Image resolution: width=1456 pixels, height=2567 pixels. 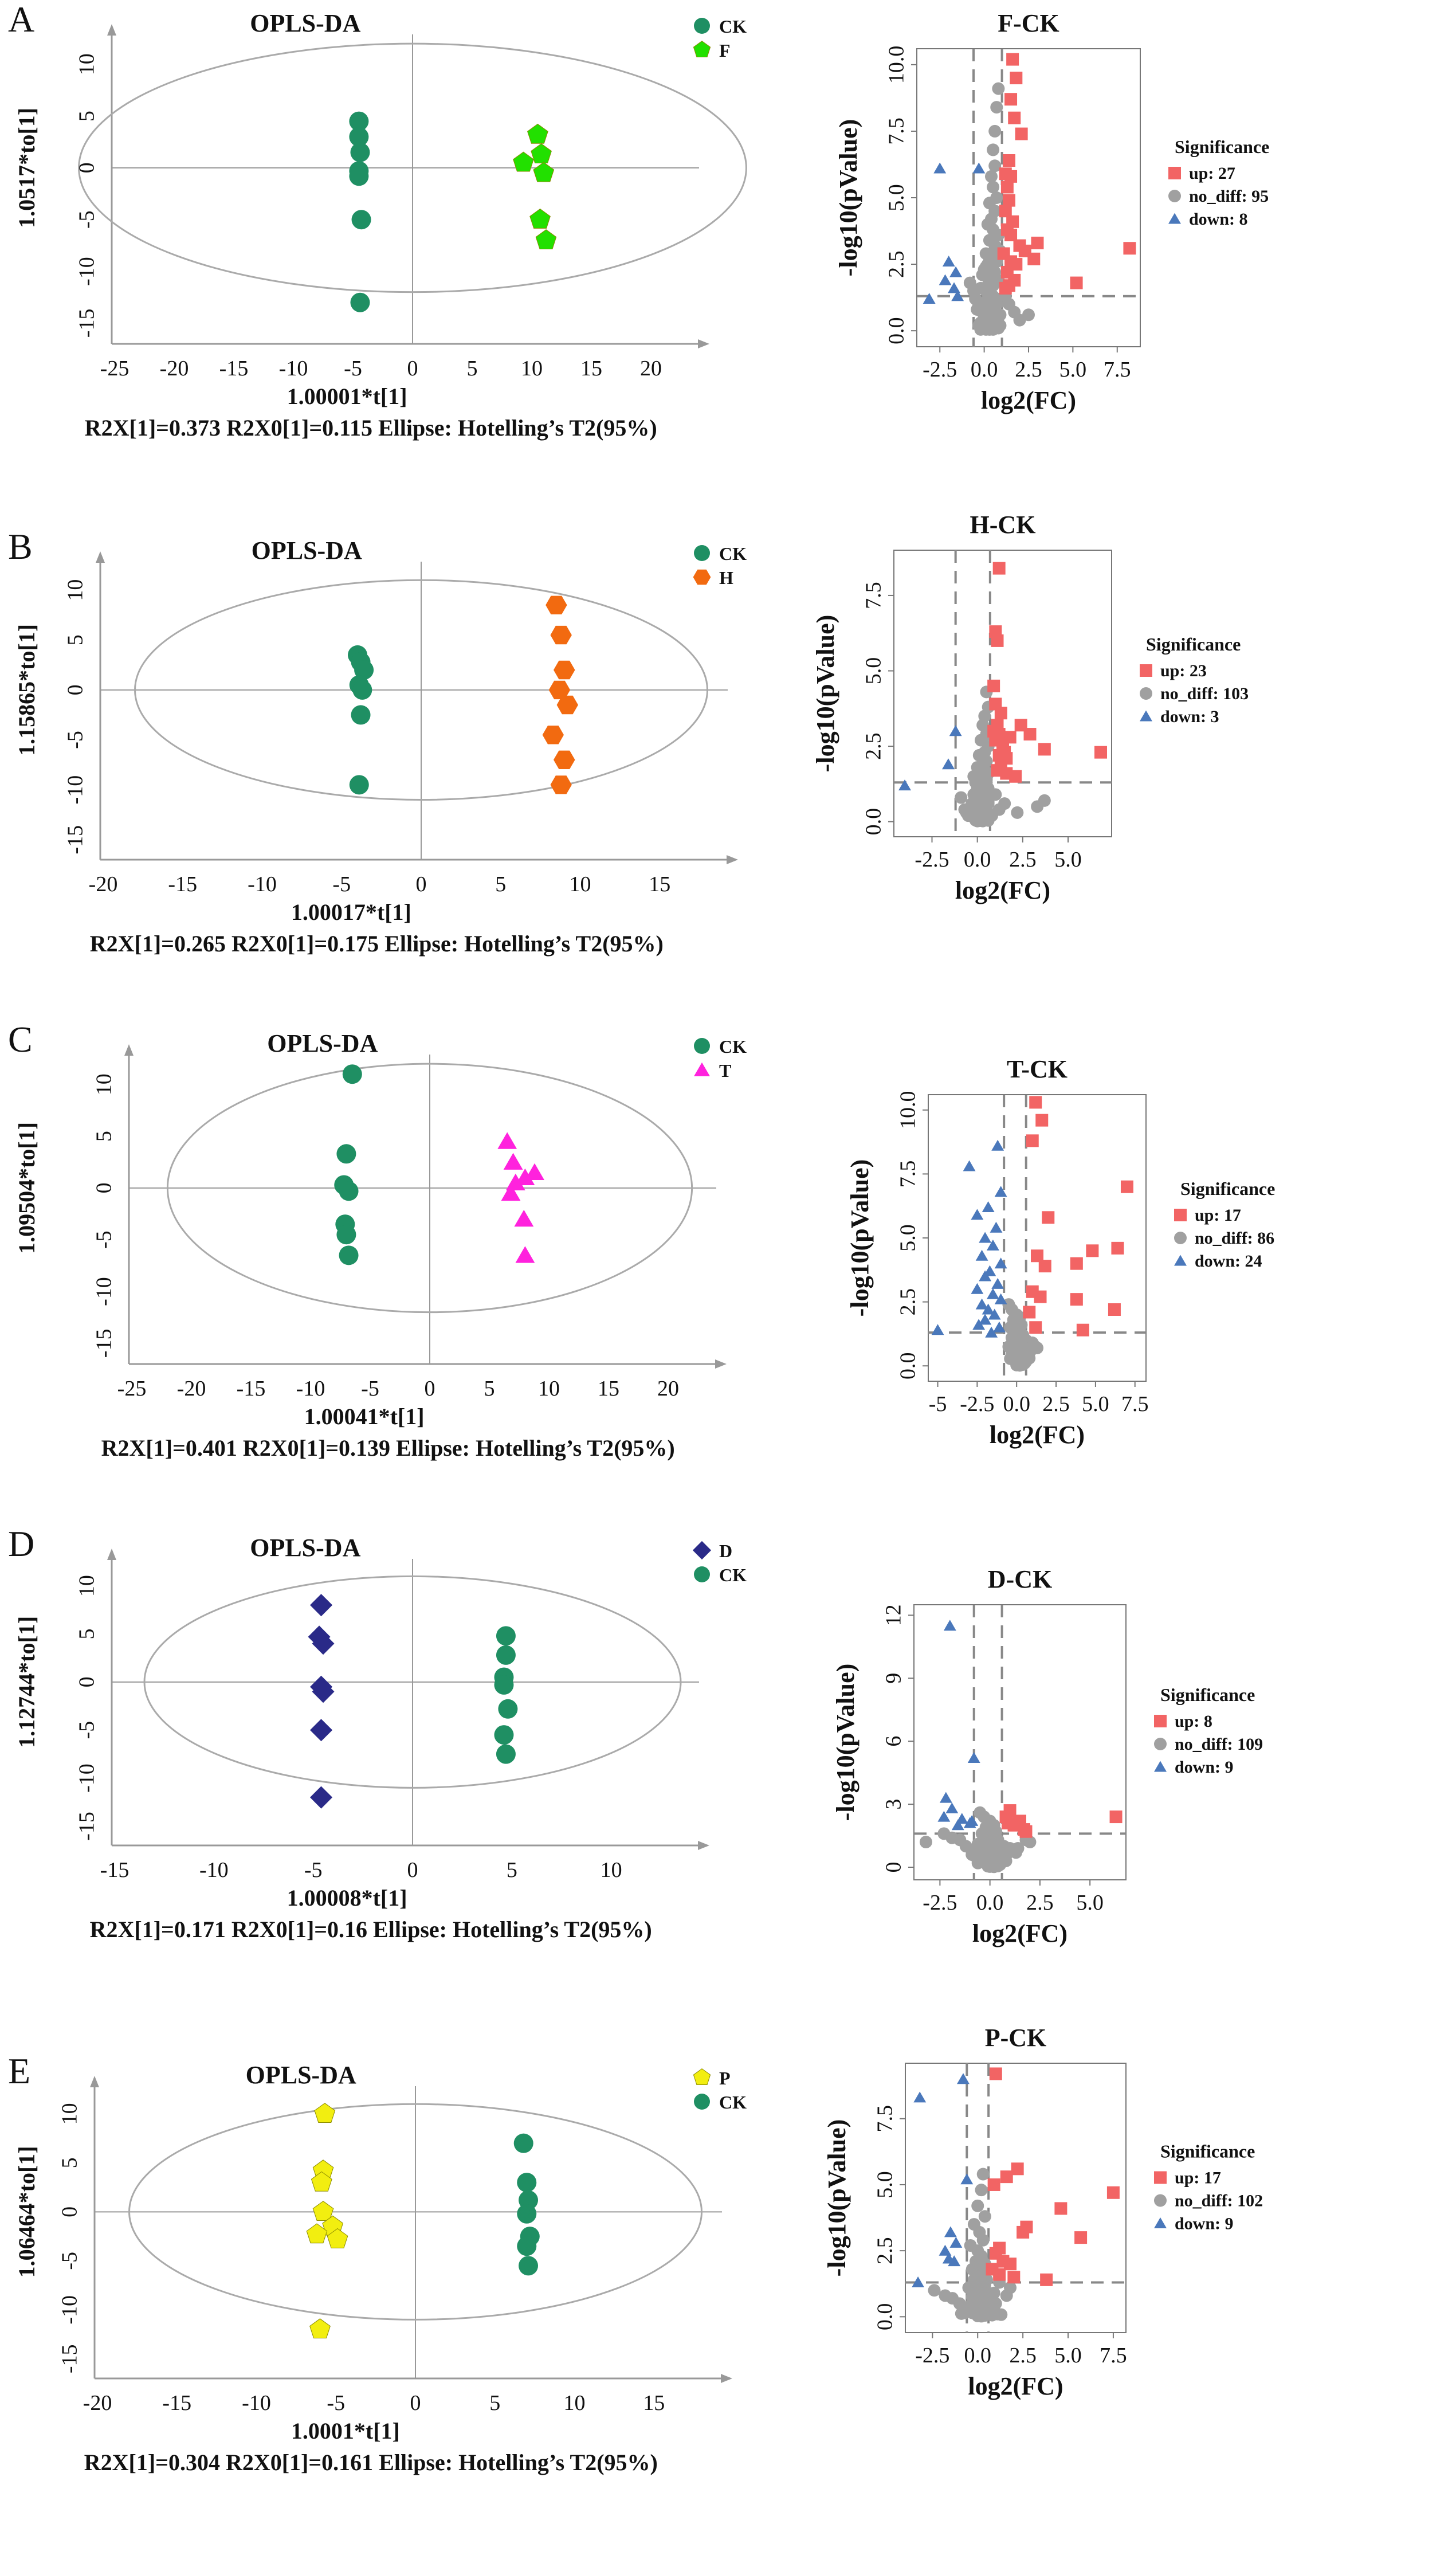 What do you see at coordinates (97, 2403) in the screenshot?
I see `x-tick-label: -20` at bounding box center [97, 2403].